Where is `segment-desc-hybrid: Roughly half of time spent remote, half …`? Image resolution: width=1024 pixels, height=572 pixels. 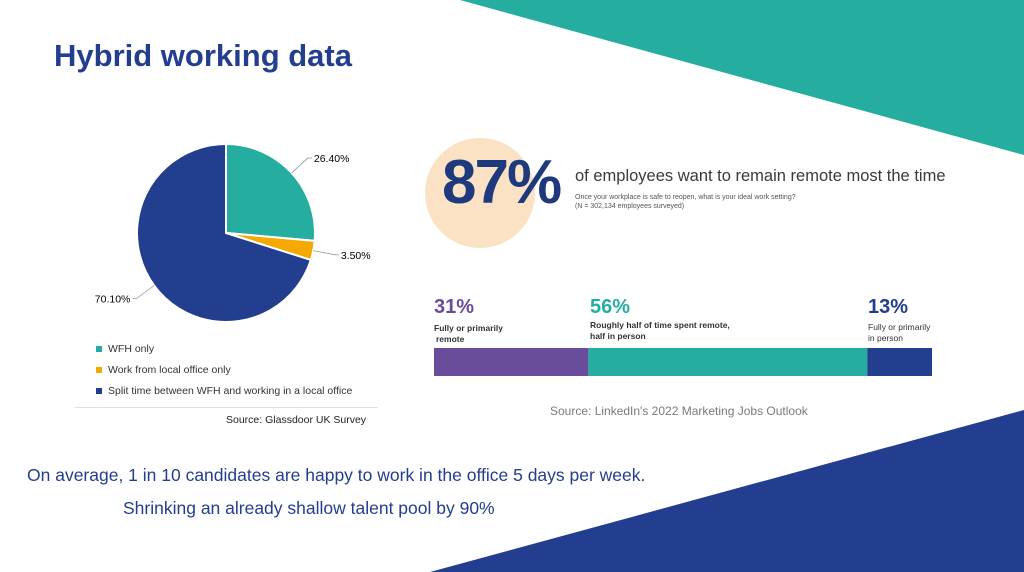 segment-desc-hybrid: Roughly half of time spent remote, half … is located at coordinates (660, 331).